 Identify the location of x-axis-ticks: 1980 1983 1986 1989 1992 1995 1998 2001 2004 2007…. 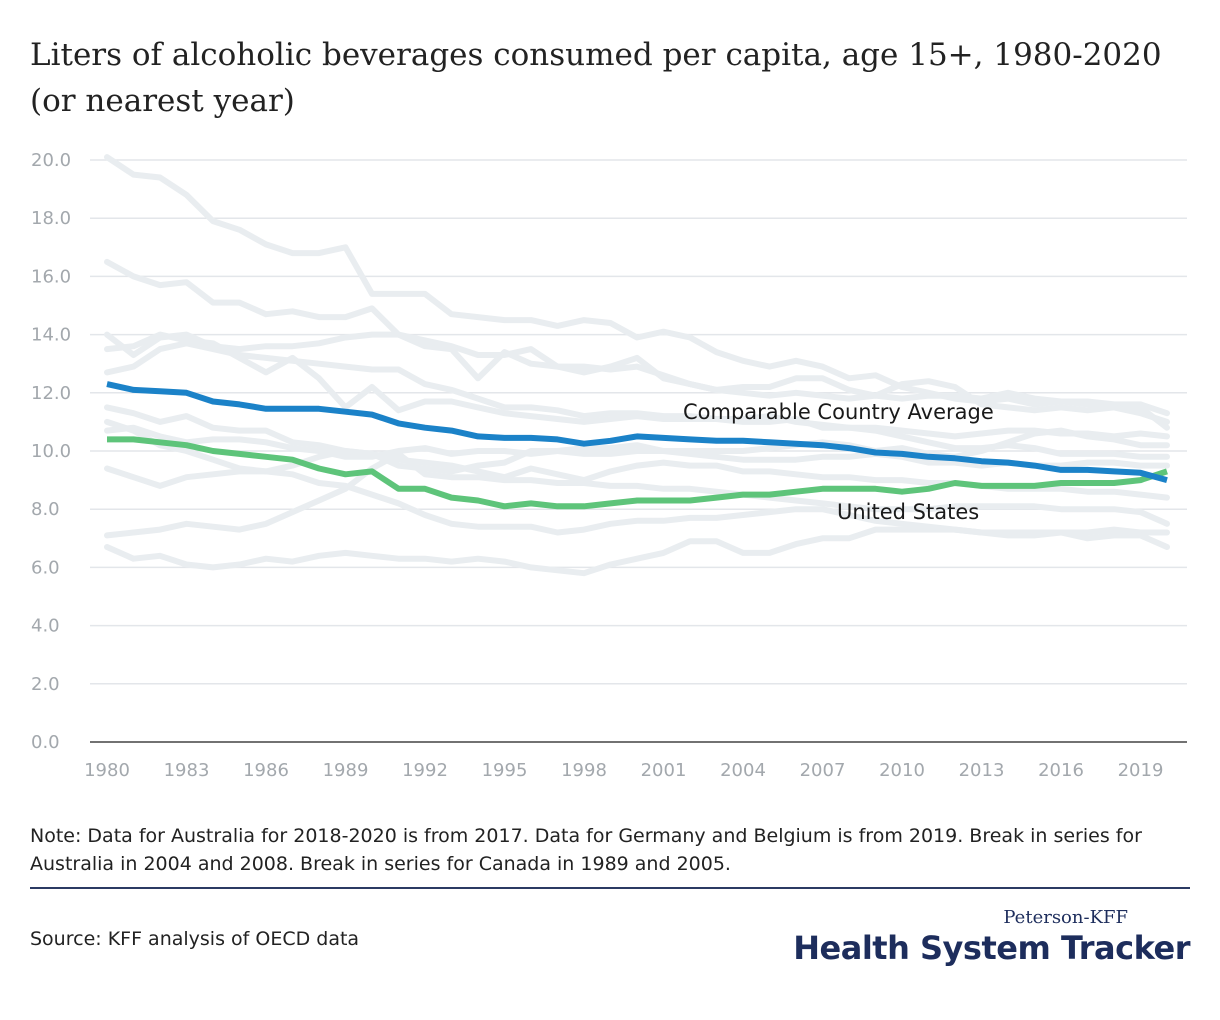
(623, 770).